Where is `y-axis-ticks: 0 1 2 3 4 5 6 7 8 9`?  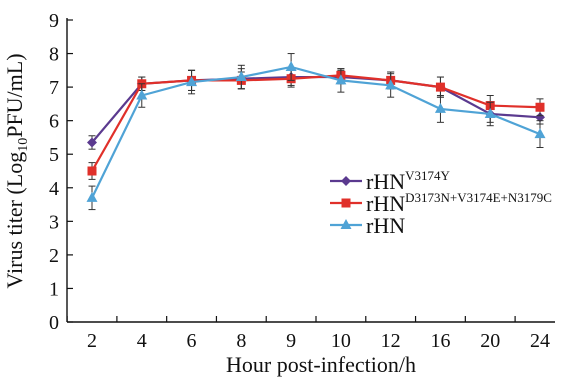
y-axis-ticks: 0 1 2 3 4 5 6 7 8 9 is located at coordinates (61, 172).